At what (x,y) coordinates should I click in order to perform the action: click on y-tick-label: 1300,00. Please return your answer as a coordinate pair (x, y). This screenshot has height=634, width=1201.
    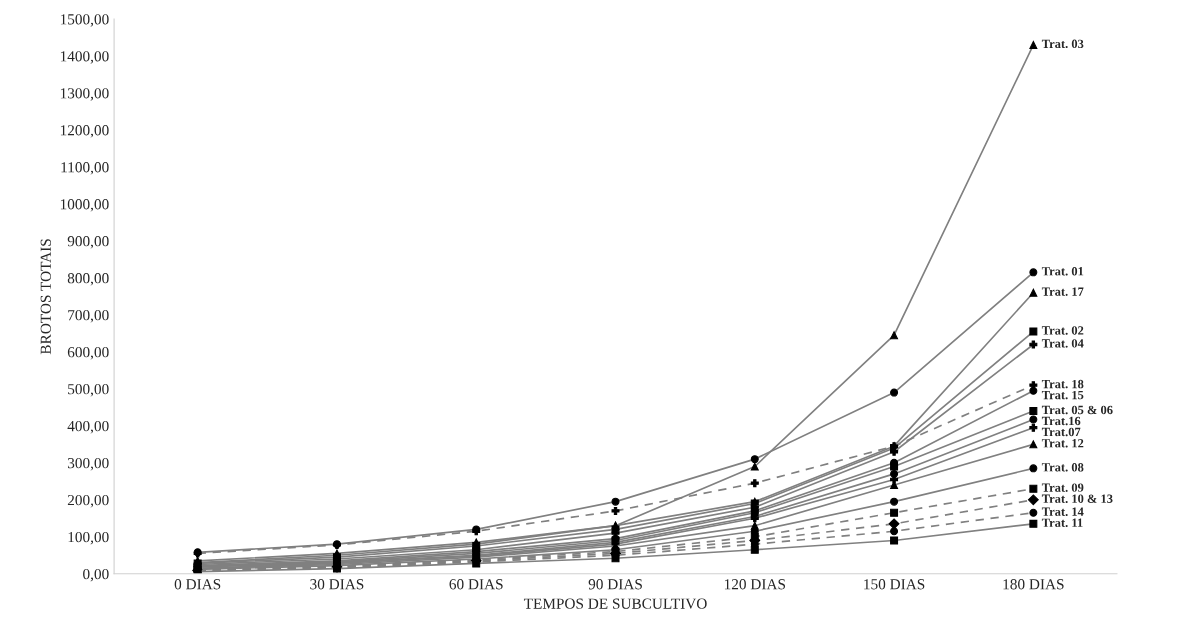
    Looking at the image, I should click on (84, 94).